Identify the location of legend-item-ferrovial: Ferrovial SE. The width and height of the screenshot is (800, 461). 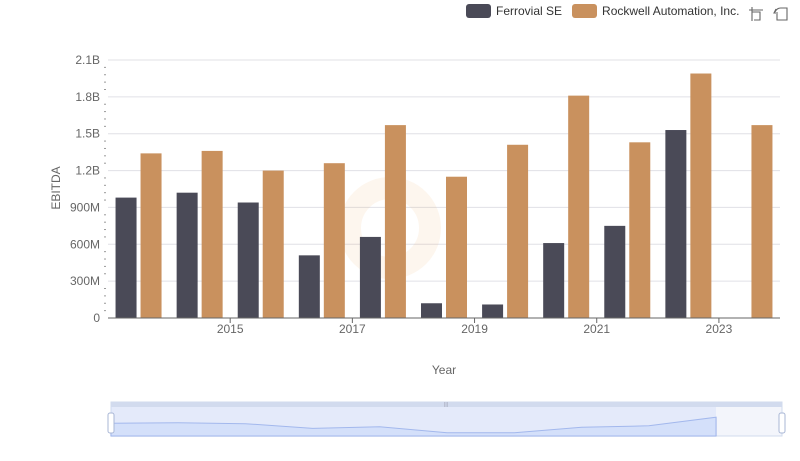
(514, 11).